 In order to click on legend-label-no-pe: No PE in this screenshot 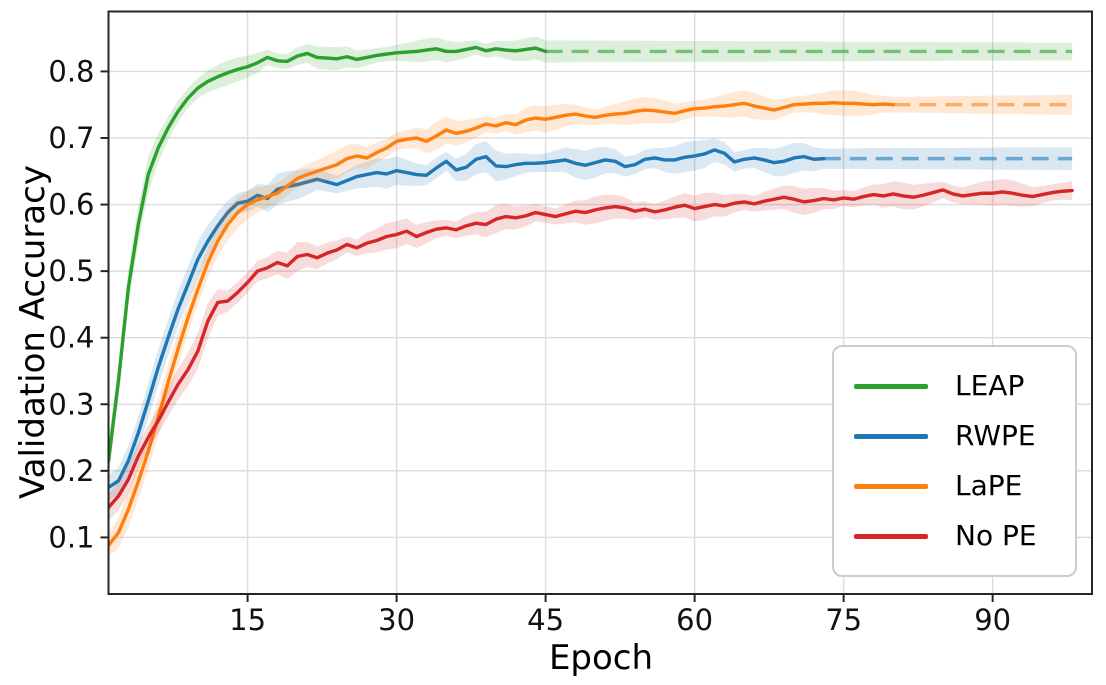, I will do `click(996, 535)`.